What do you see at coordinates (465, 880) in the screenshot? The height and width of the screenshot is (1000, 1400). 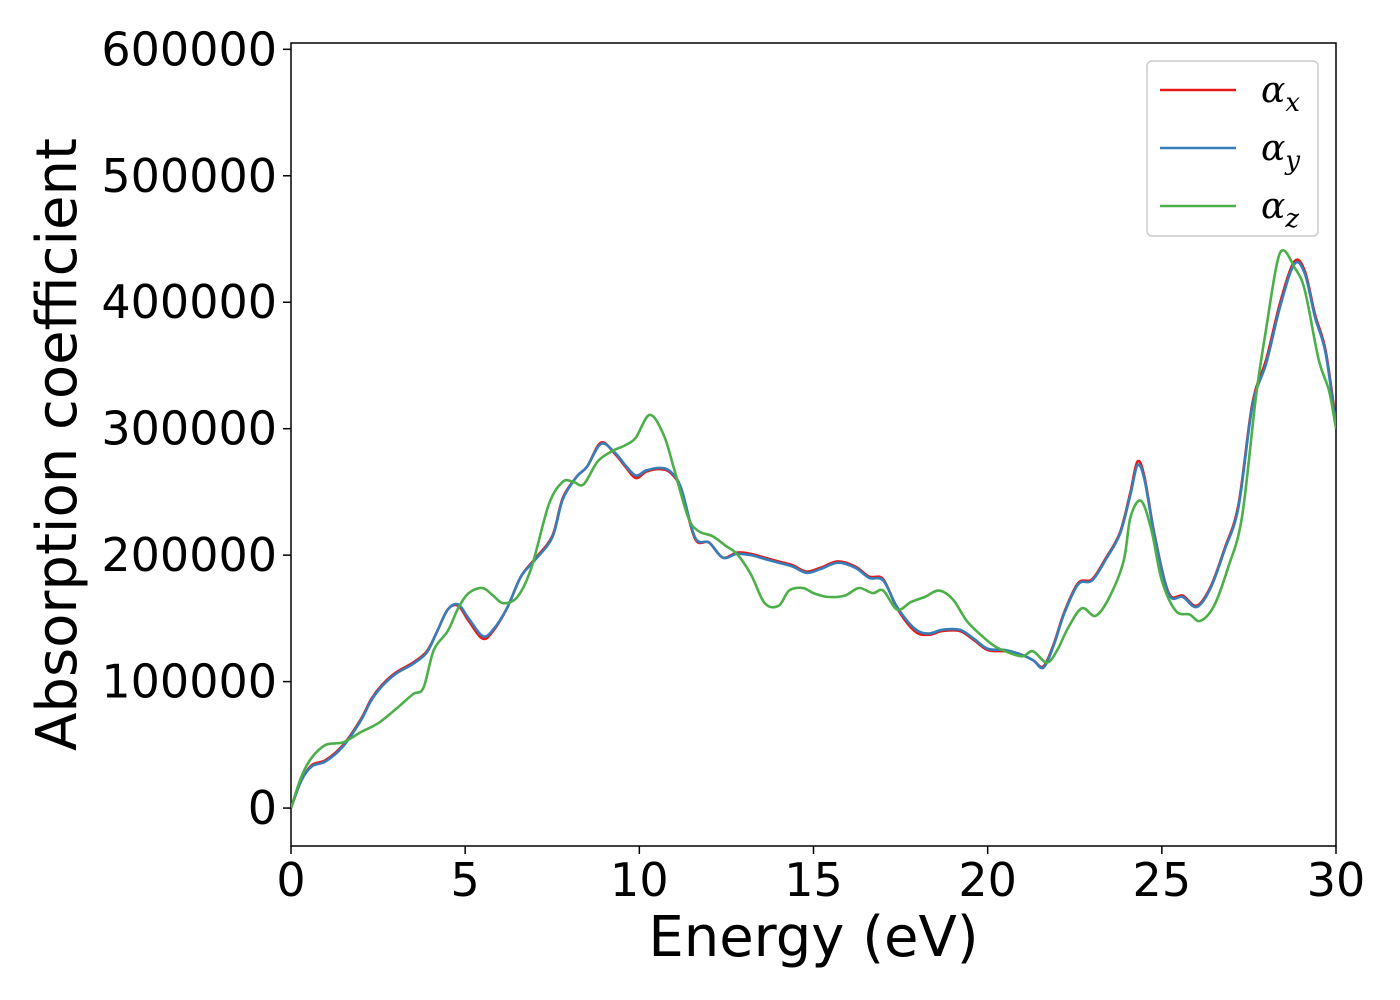 I see `x-tick-label: 5` at bounding box center [465, 880].